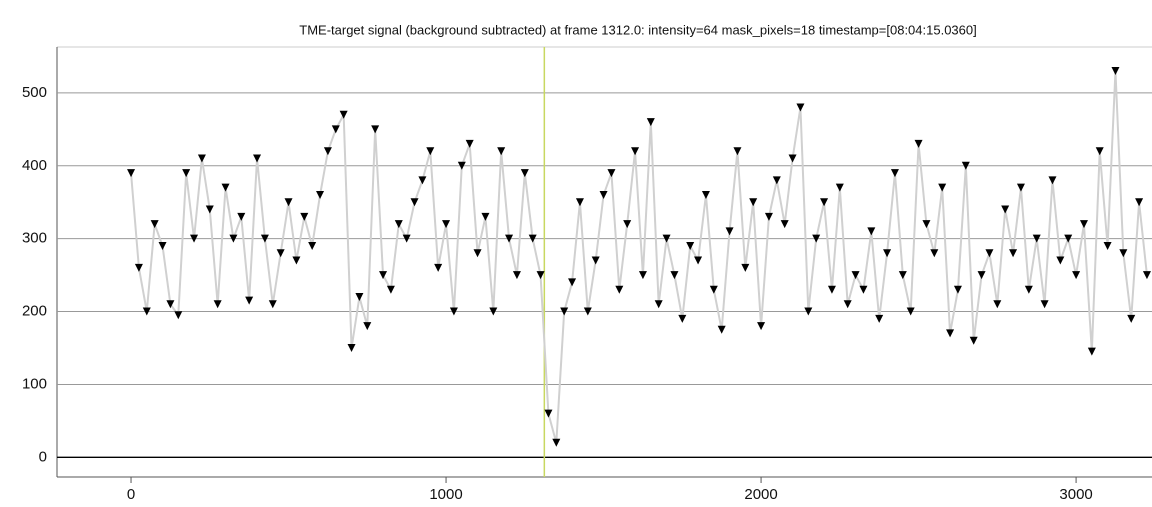 This screenshot has height=507, width=1152. I want to click on x-tick-label: 3000, so click(1075, 494).